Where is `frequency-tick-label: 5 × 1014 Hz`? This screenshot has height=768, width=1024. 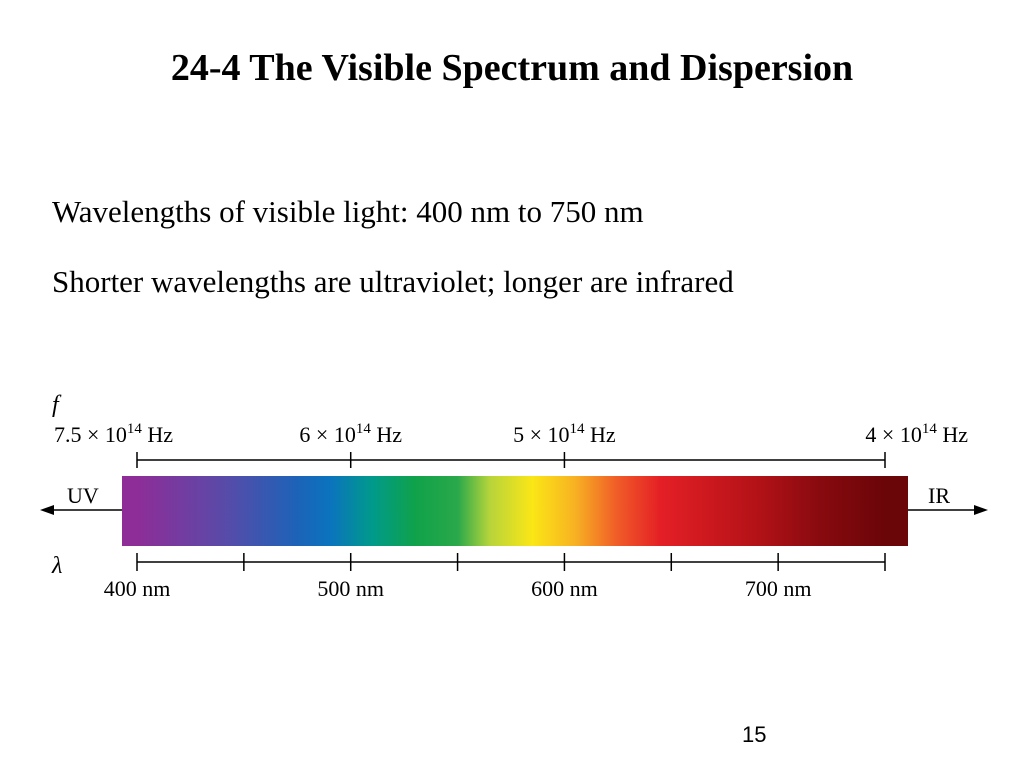 frequency-tick-label: 5 × 1014 Hz is located at coordinates (564, 434).